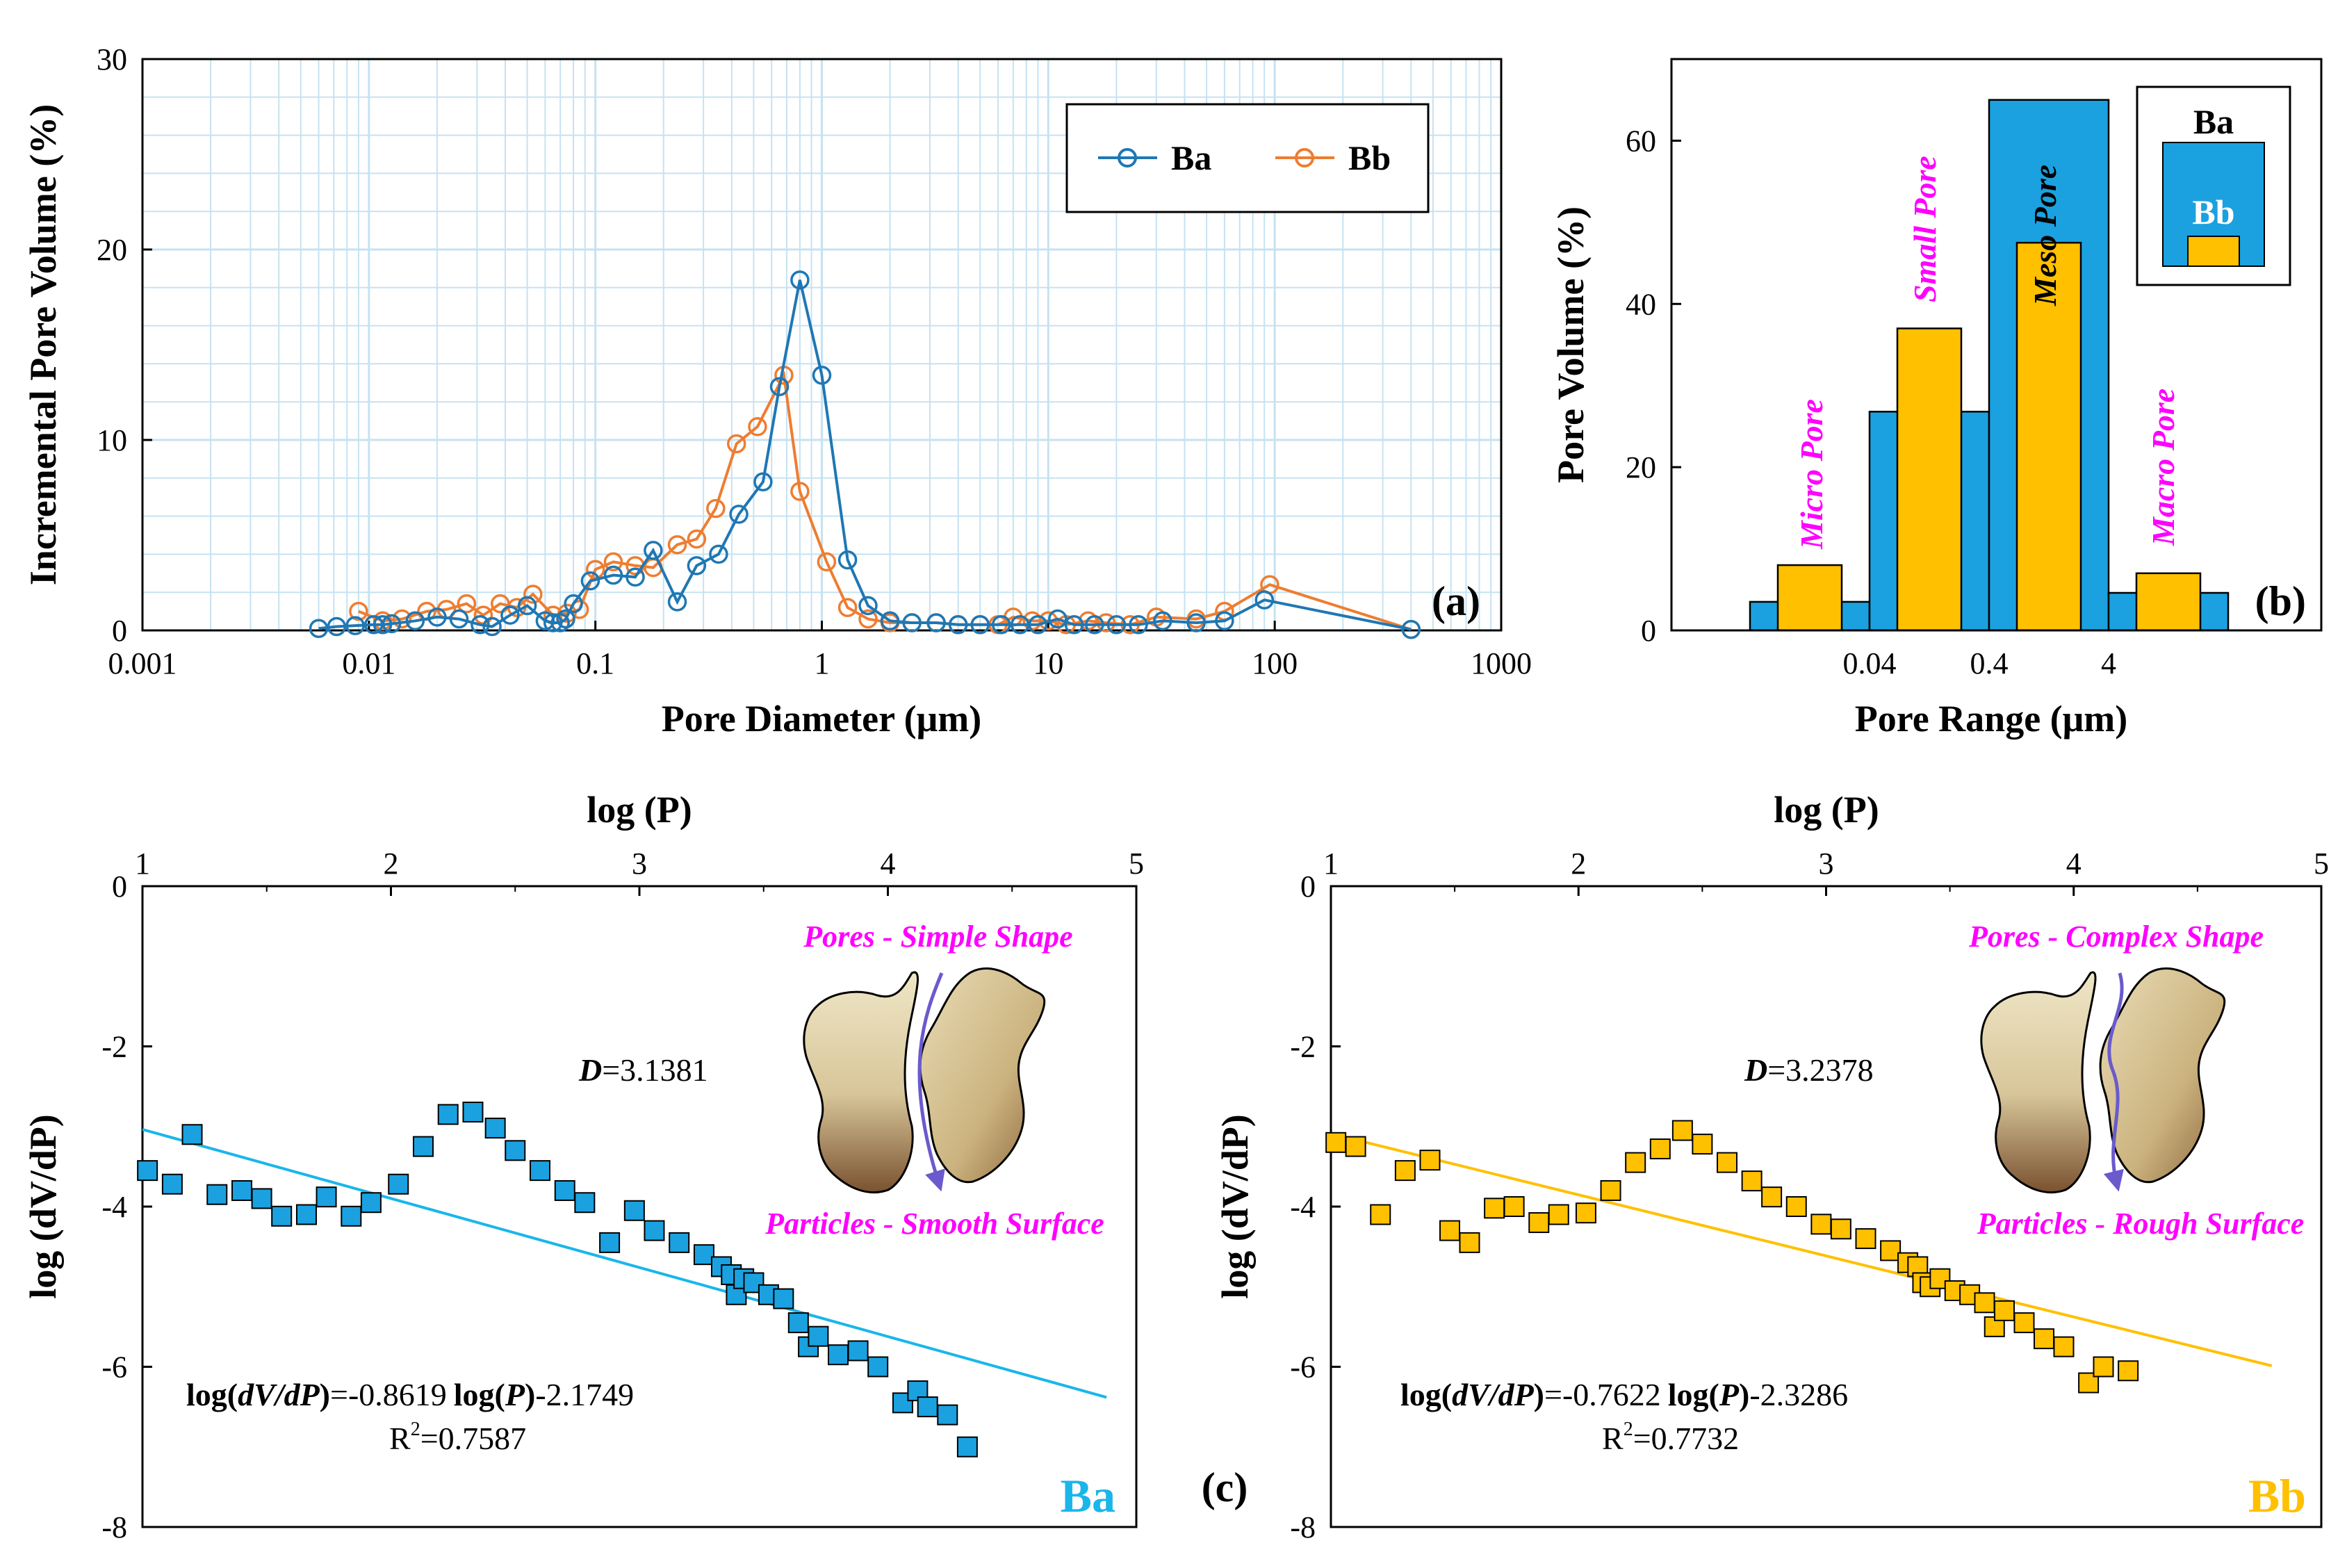 The height and width of the screenshot is (1568, 2347). I want to click on y-tick-label: -6, so click(114, 1367).